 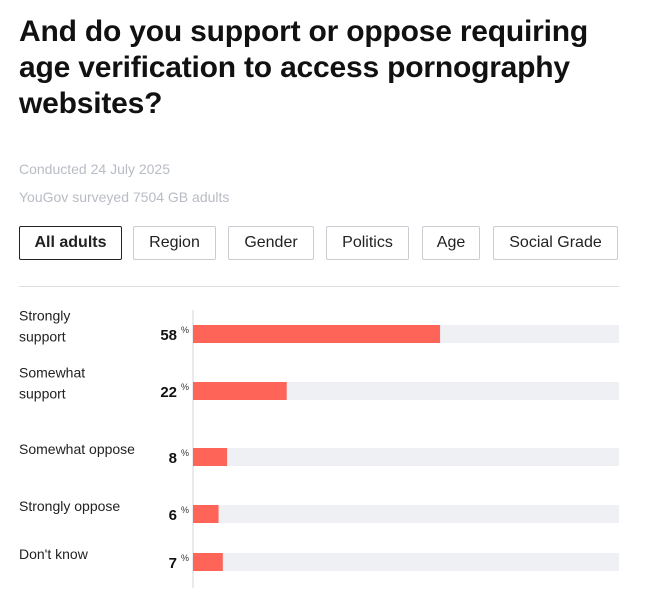 I want to click on bar-strongly-support, so click(x=317, y=334).